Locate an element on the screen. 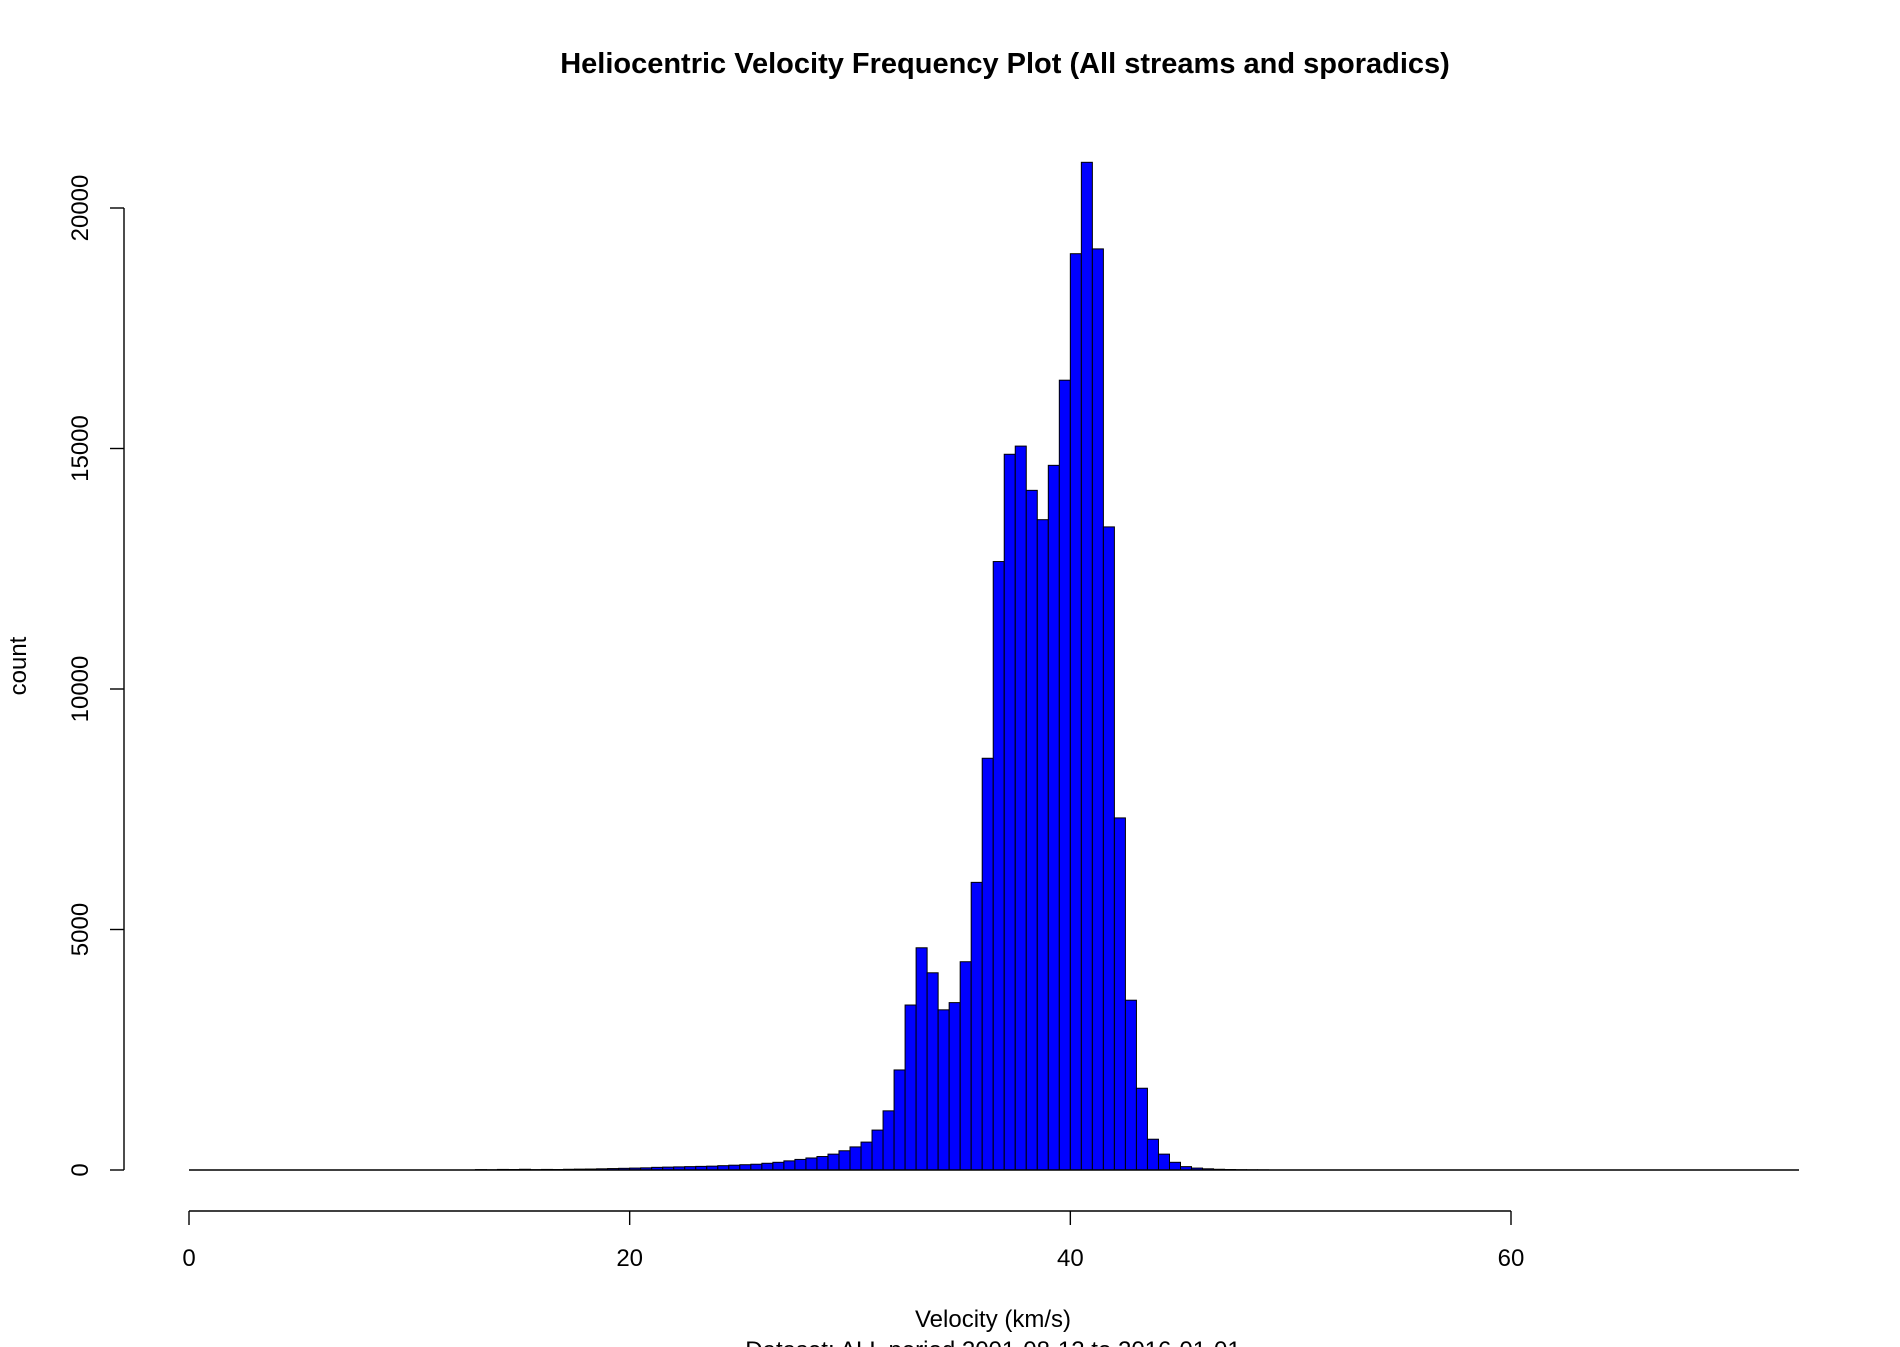 Image resolution: width=1900 pixels, height=1347 pixels. y-tick-label: 20000 is located at coordinates (80, 208).